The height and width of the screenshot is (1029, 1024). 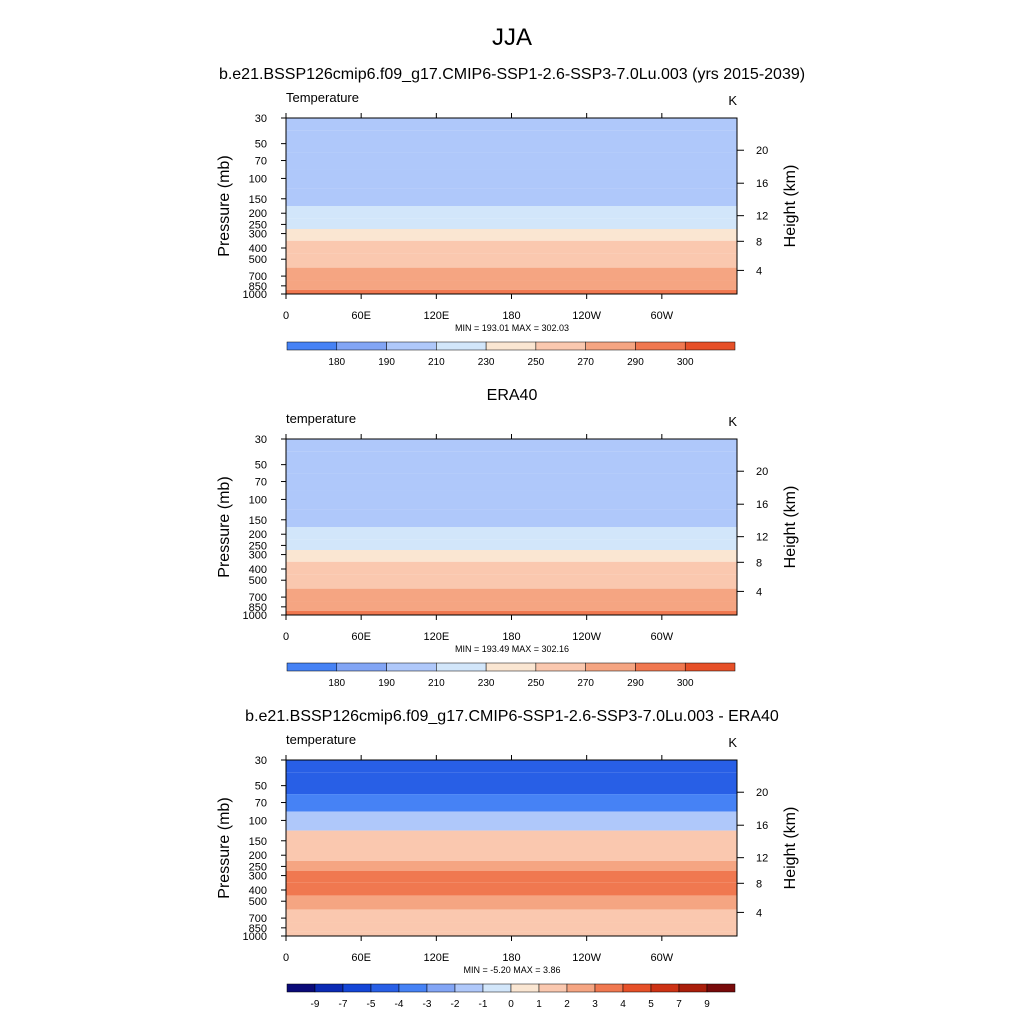 I want to click on y-tick-label: 50, so click(x=261, y=145).